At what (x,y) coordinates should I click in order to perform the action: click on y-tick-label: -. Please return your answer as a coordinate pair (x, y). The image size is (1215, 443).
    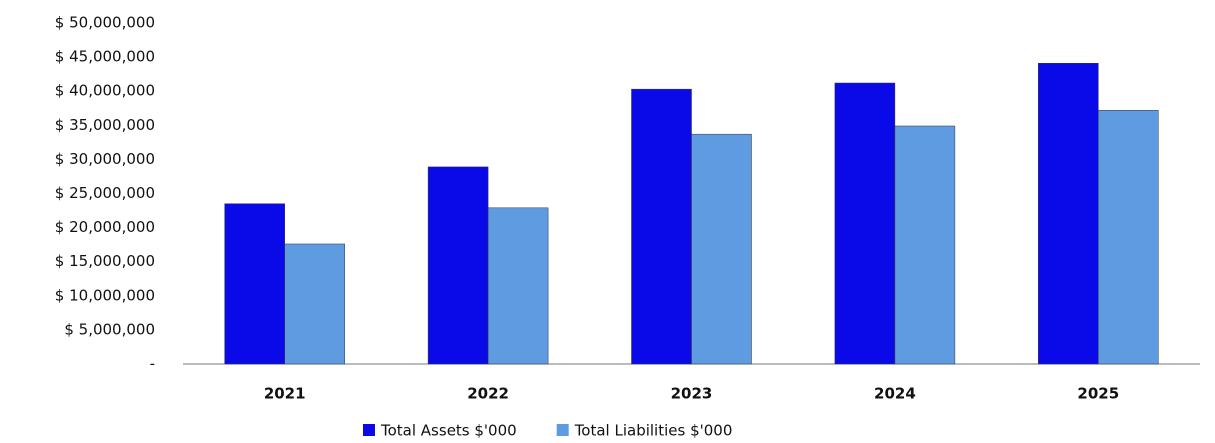
    Looking at the image, I should click on (152, 364).